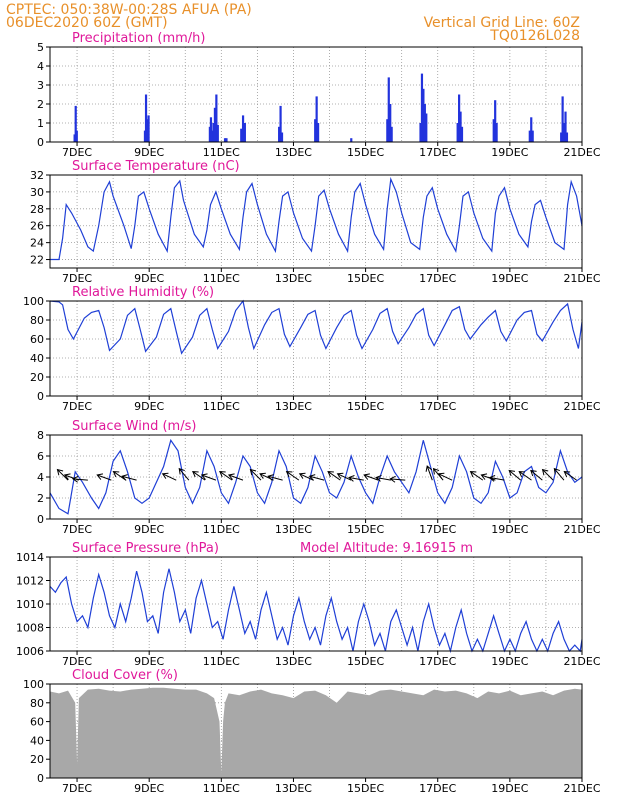 The height and width of the screenshot is (800, 618). What do you see at coordinates (156, 166) in the screenshot?
I see `panel-title: Surface Temperature (nC)` at bounding box center [156, 166].